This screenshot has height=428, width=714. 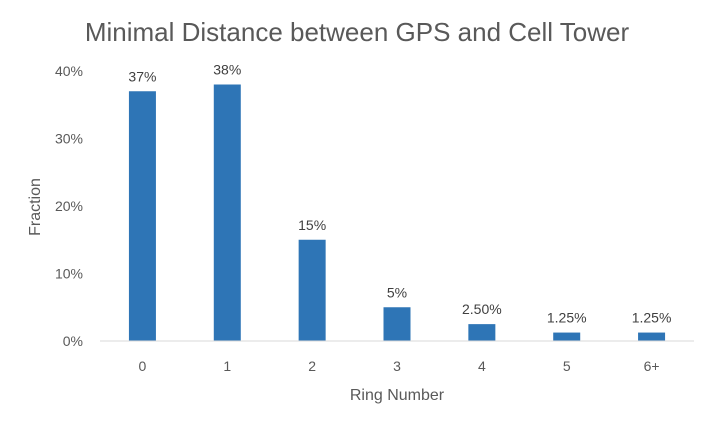 I want to click on y-tick-label: 40%, so click(x=69, y=71).